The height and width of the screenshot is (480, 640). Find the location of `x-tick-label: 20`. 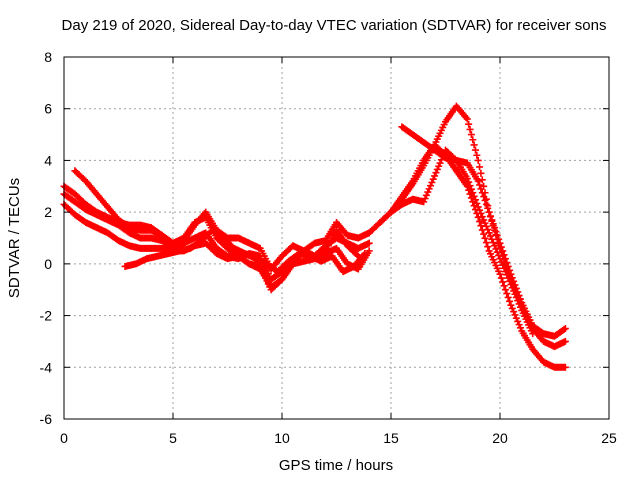

x-tick-label: 20 is located at coordinates (500, 438).